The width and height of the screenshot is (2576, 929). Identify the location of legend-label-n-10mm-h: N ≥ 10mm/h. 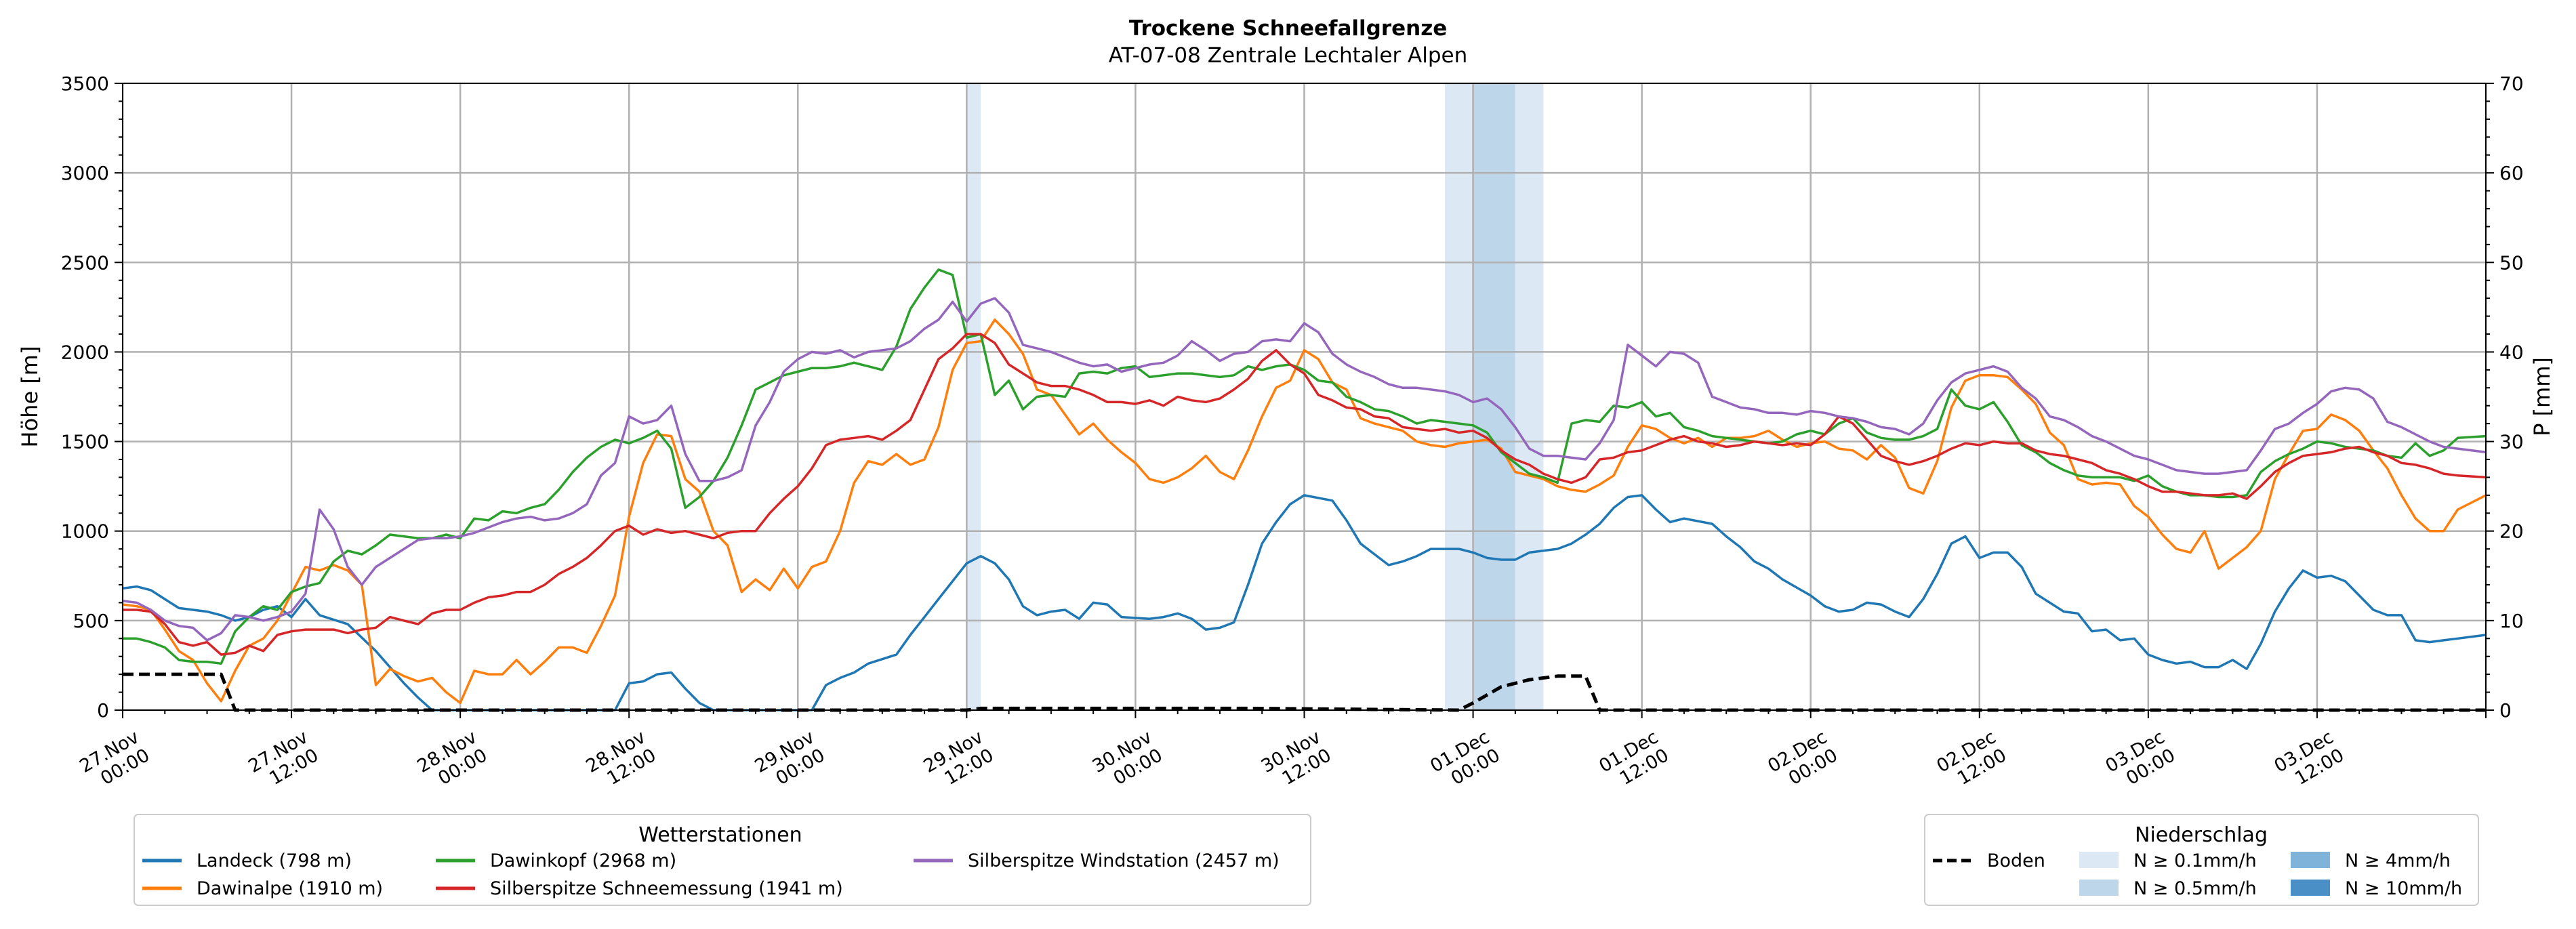
(2403, 888).